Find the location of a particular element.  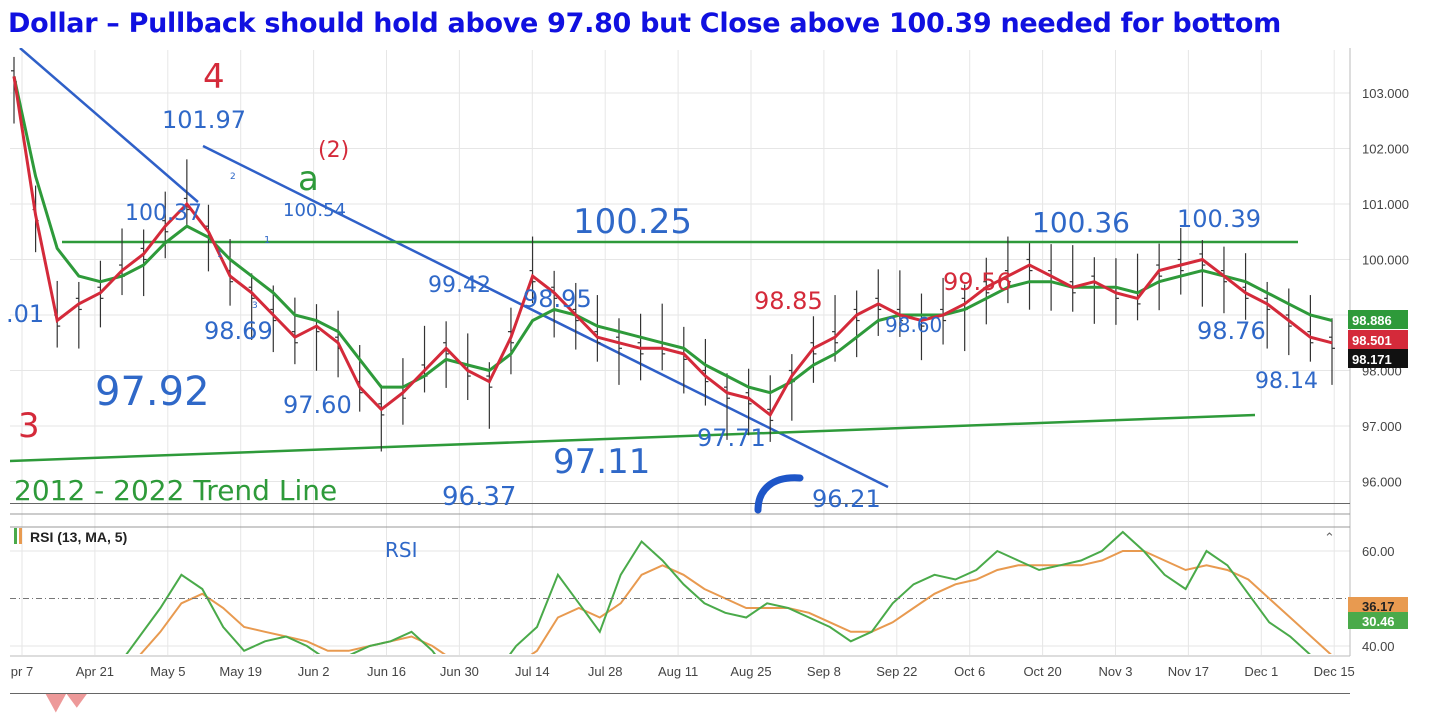

wave-label-2-paren: (2) is located at coordinates (333, 150).